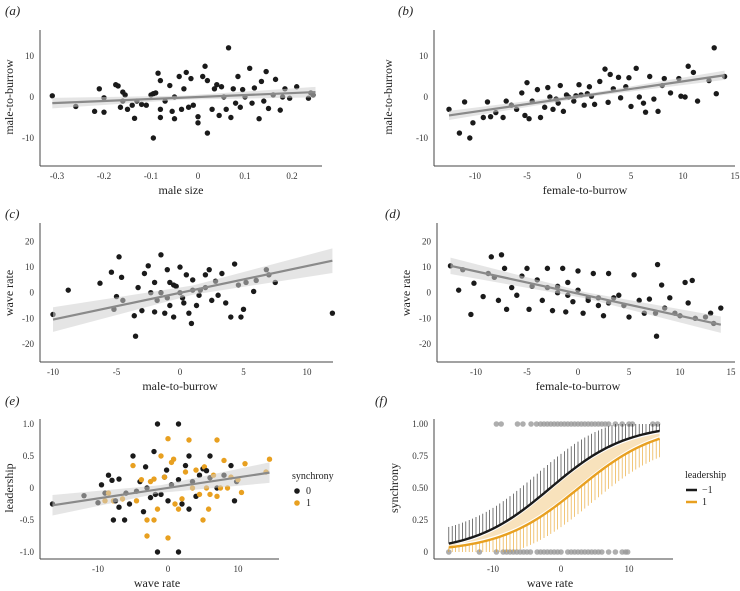 Image resolution: width=740 pixels, height=591 pixels. I want to click on x-tick-label: -0.3, so click(57, 176).